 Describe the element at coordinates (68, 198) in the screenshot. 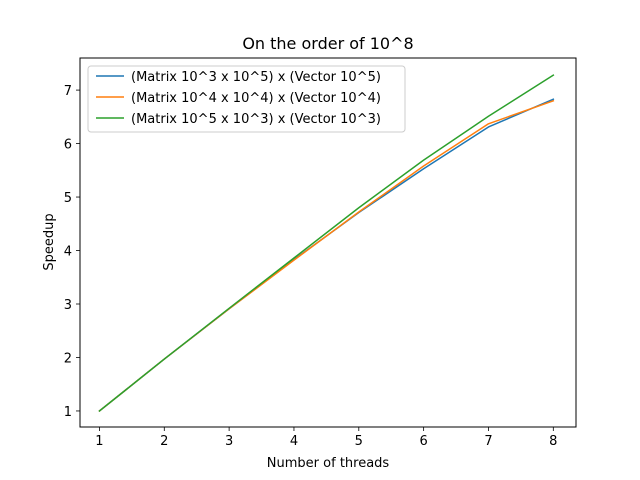

I see `y-tick-label: 5` at that location.